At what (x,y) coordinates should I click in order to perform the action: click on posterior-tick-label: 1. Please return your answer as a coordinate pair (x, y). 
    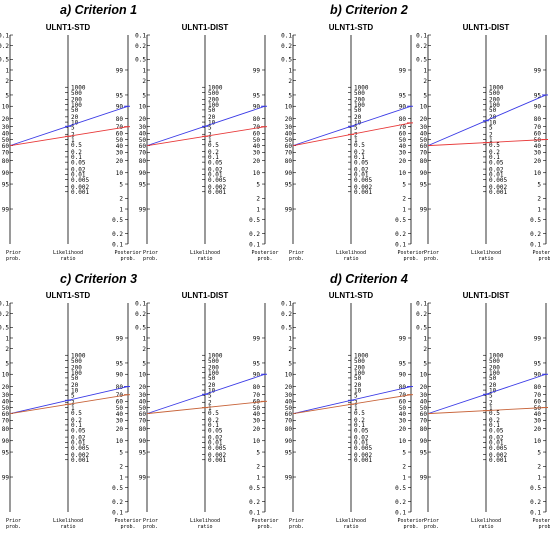
    Looking at the image, I should click on (121, 209).